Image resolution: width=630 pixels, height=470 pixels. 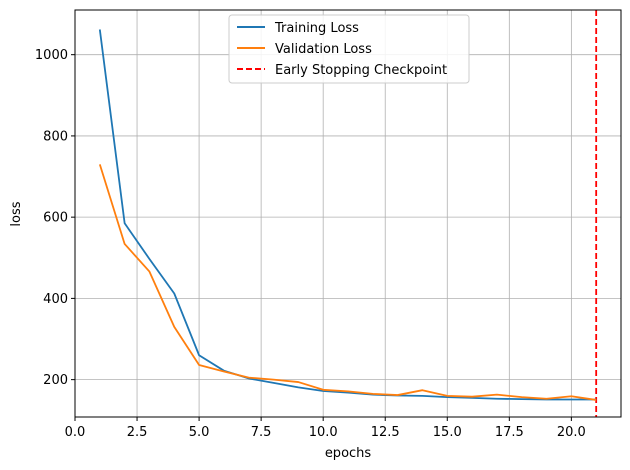 I want to click on y-axis-label: loss, so click(x=16, y=213).